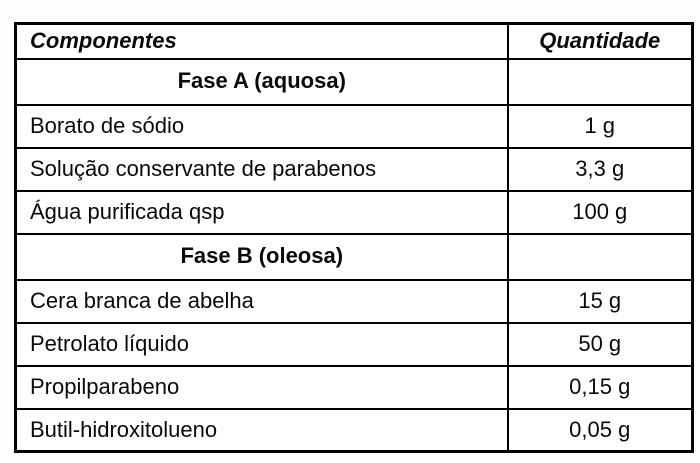 The image size is (700, 463). I want to click on component-name: Água purificada qsp, so click(261, 212).